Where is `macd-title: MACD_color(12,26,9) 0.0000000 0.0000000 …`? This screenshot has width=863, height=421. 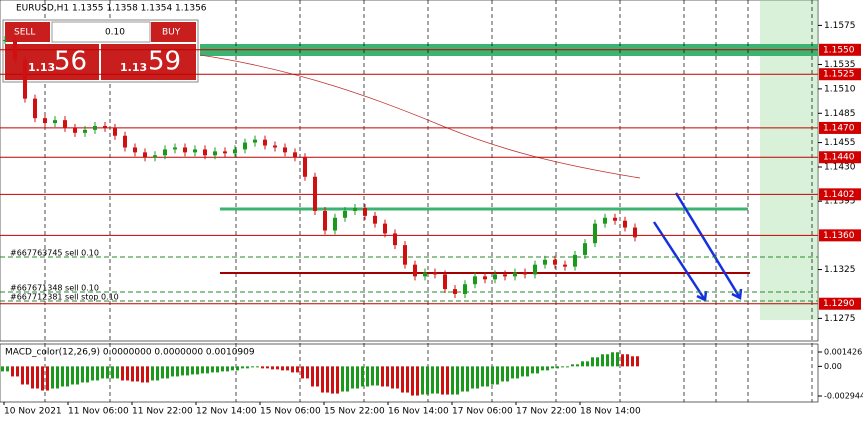 macd-title: MACD_color(12,26,9) 0.0000000 0.0000000 … is located at coordinates (130, 353).